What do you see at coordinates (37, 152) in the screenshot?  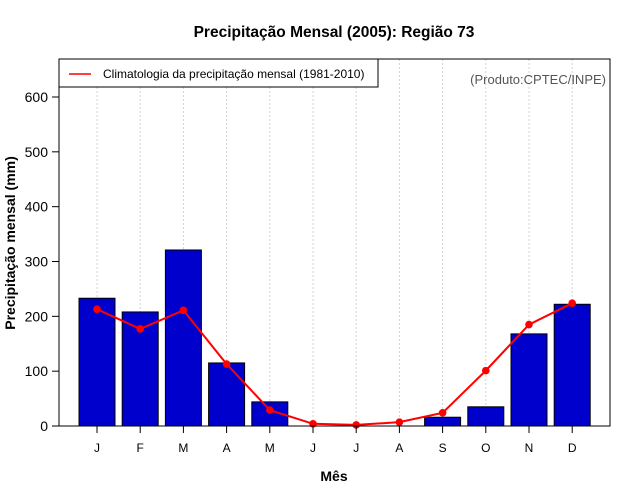 I see `y-tick-label: 500` at bounding box center [37, 152].